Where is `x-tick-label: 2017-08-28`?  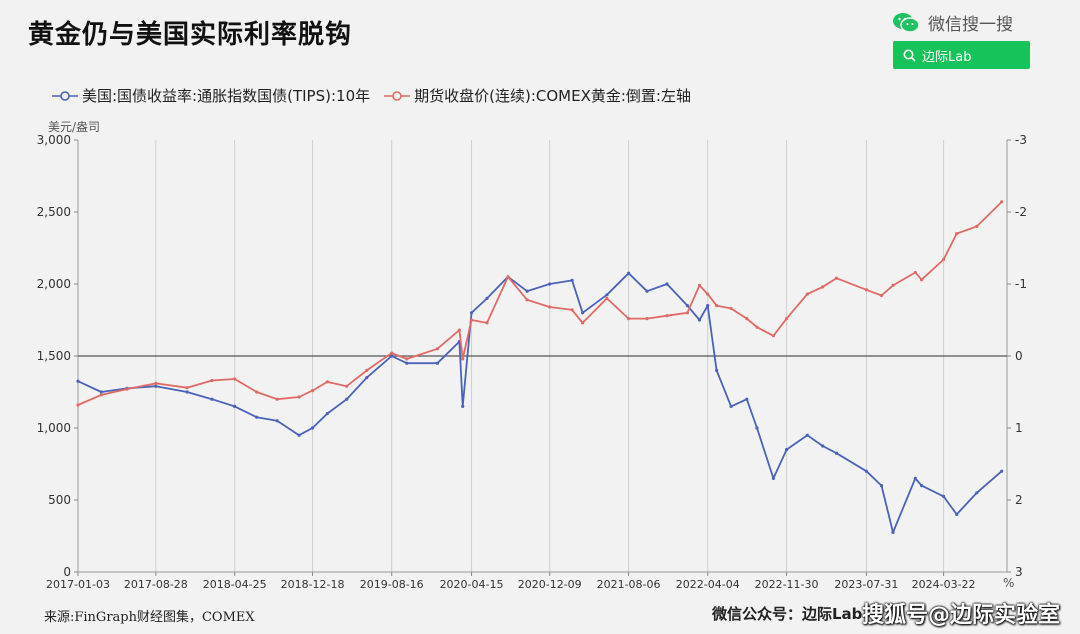 x-tick-label: 2017-08-28 is located at coordinates (156, 584).